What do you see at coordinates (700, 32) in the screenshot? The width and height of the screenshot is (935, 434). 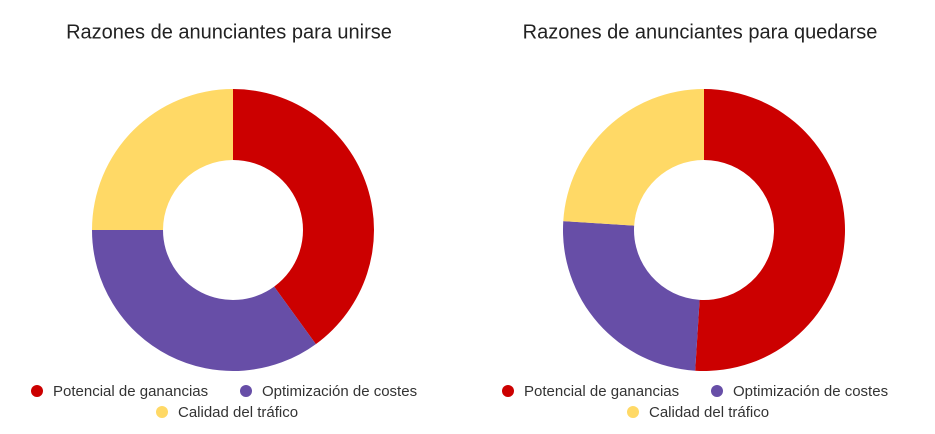 I see `chart-title: Razones de anunciantes para quedarse` at bounding box center [700, 32].